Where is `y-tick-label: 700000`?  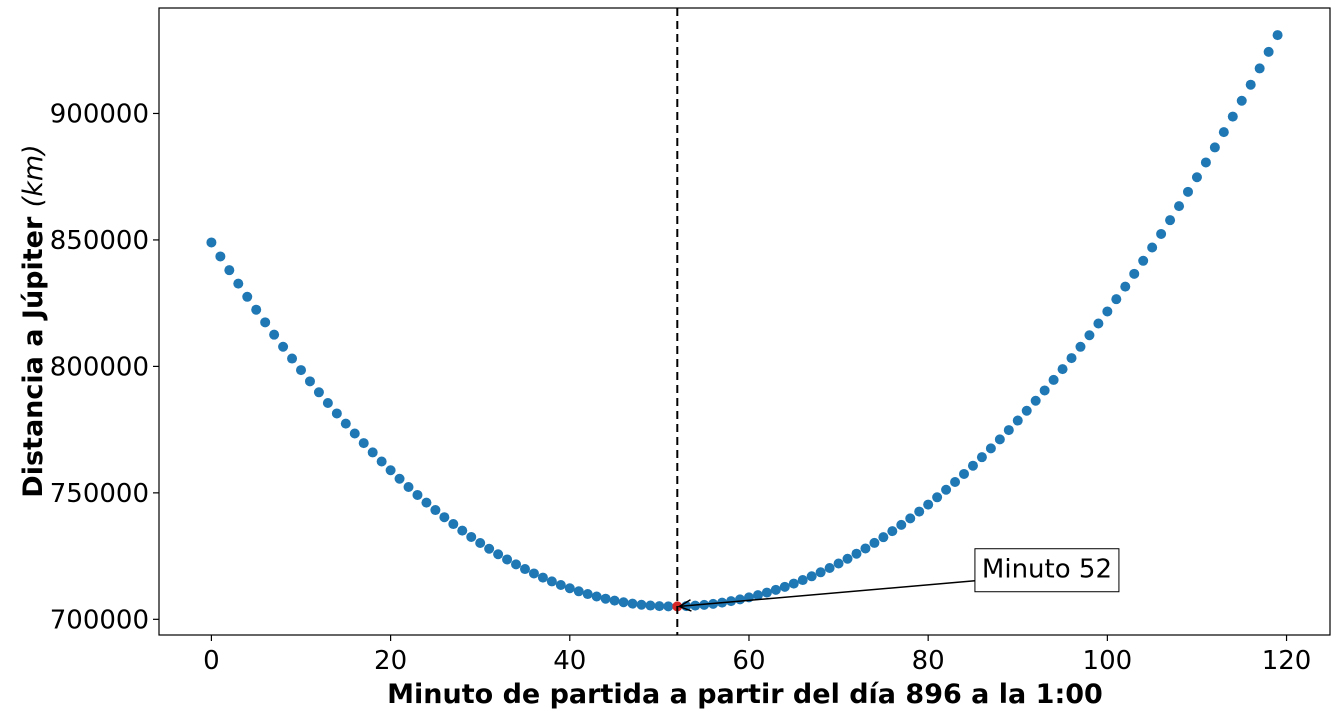 y-tick-label: 700000 is located at coordinates (99, 620).